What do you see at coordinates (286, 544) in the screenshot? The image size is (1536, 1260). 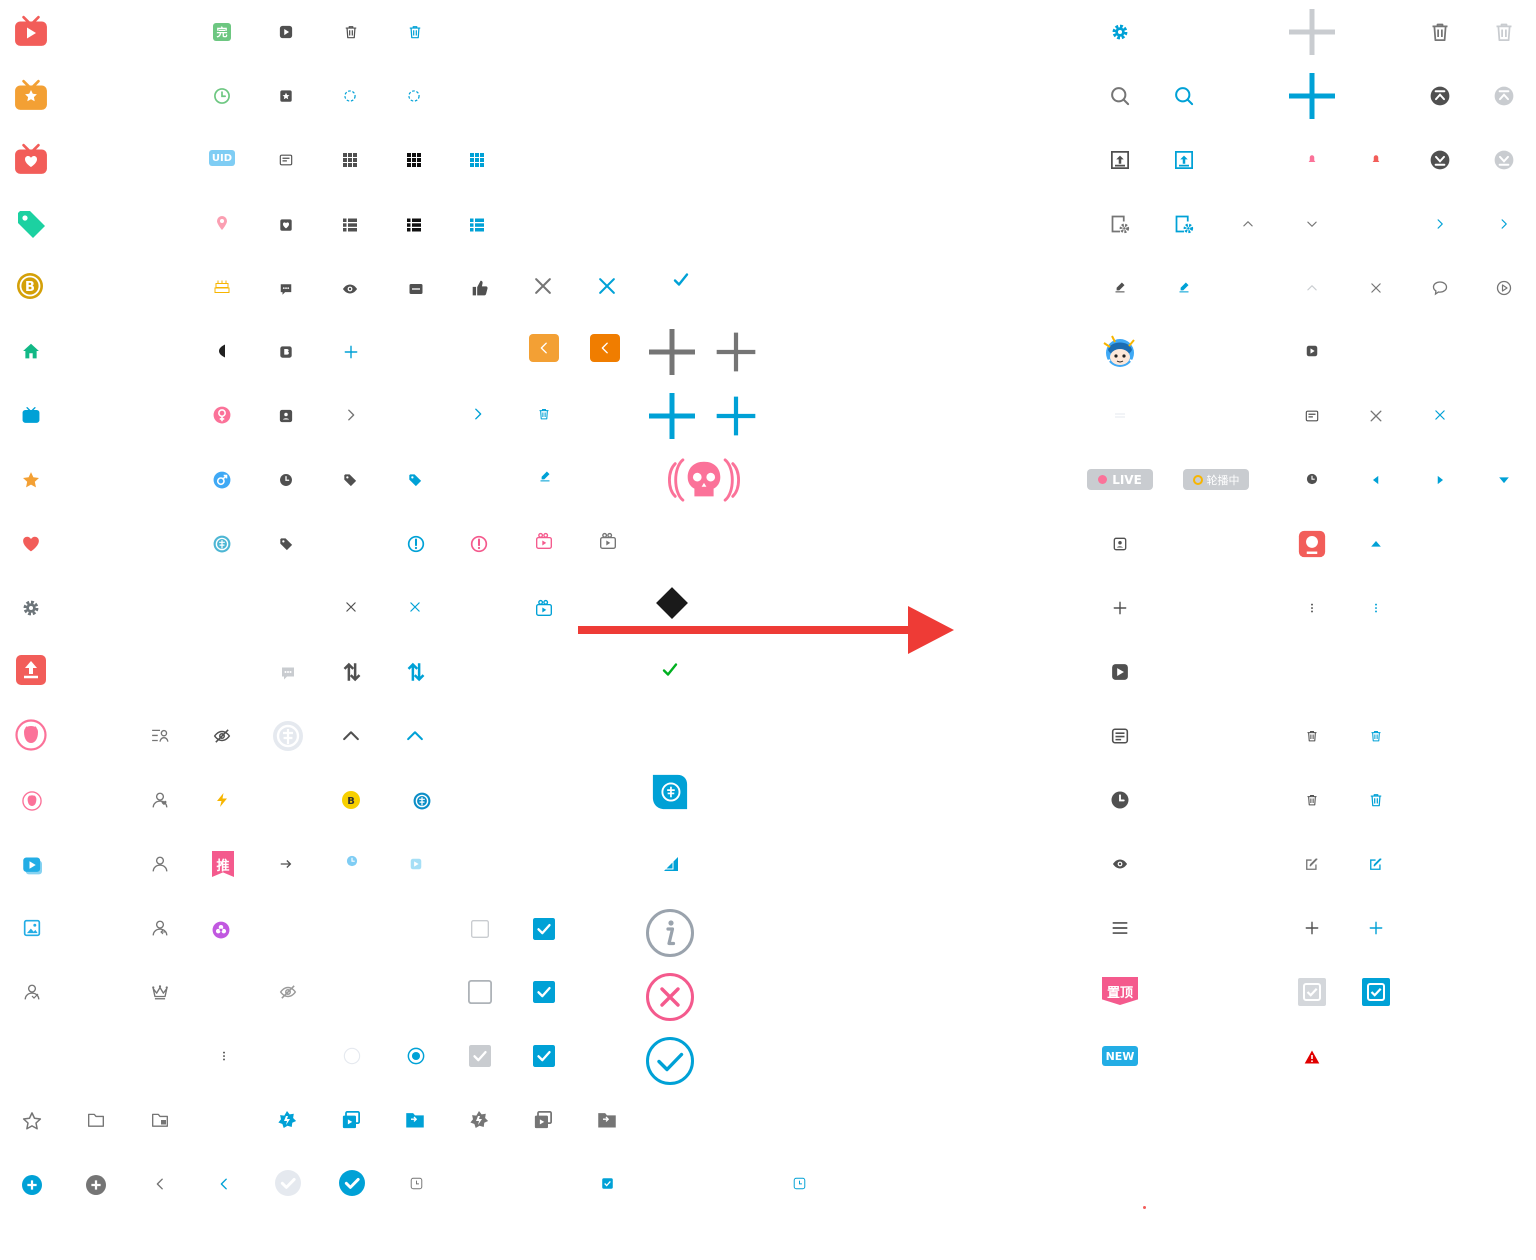 I see `tag-small-icon` at bounding box center [286, 544].